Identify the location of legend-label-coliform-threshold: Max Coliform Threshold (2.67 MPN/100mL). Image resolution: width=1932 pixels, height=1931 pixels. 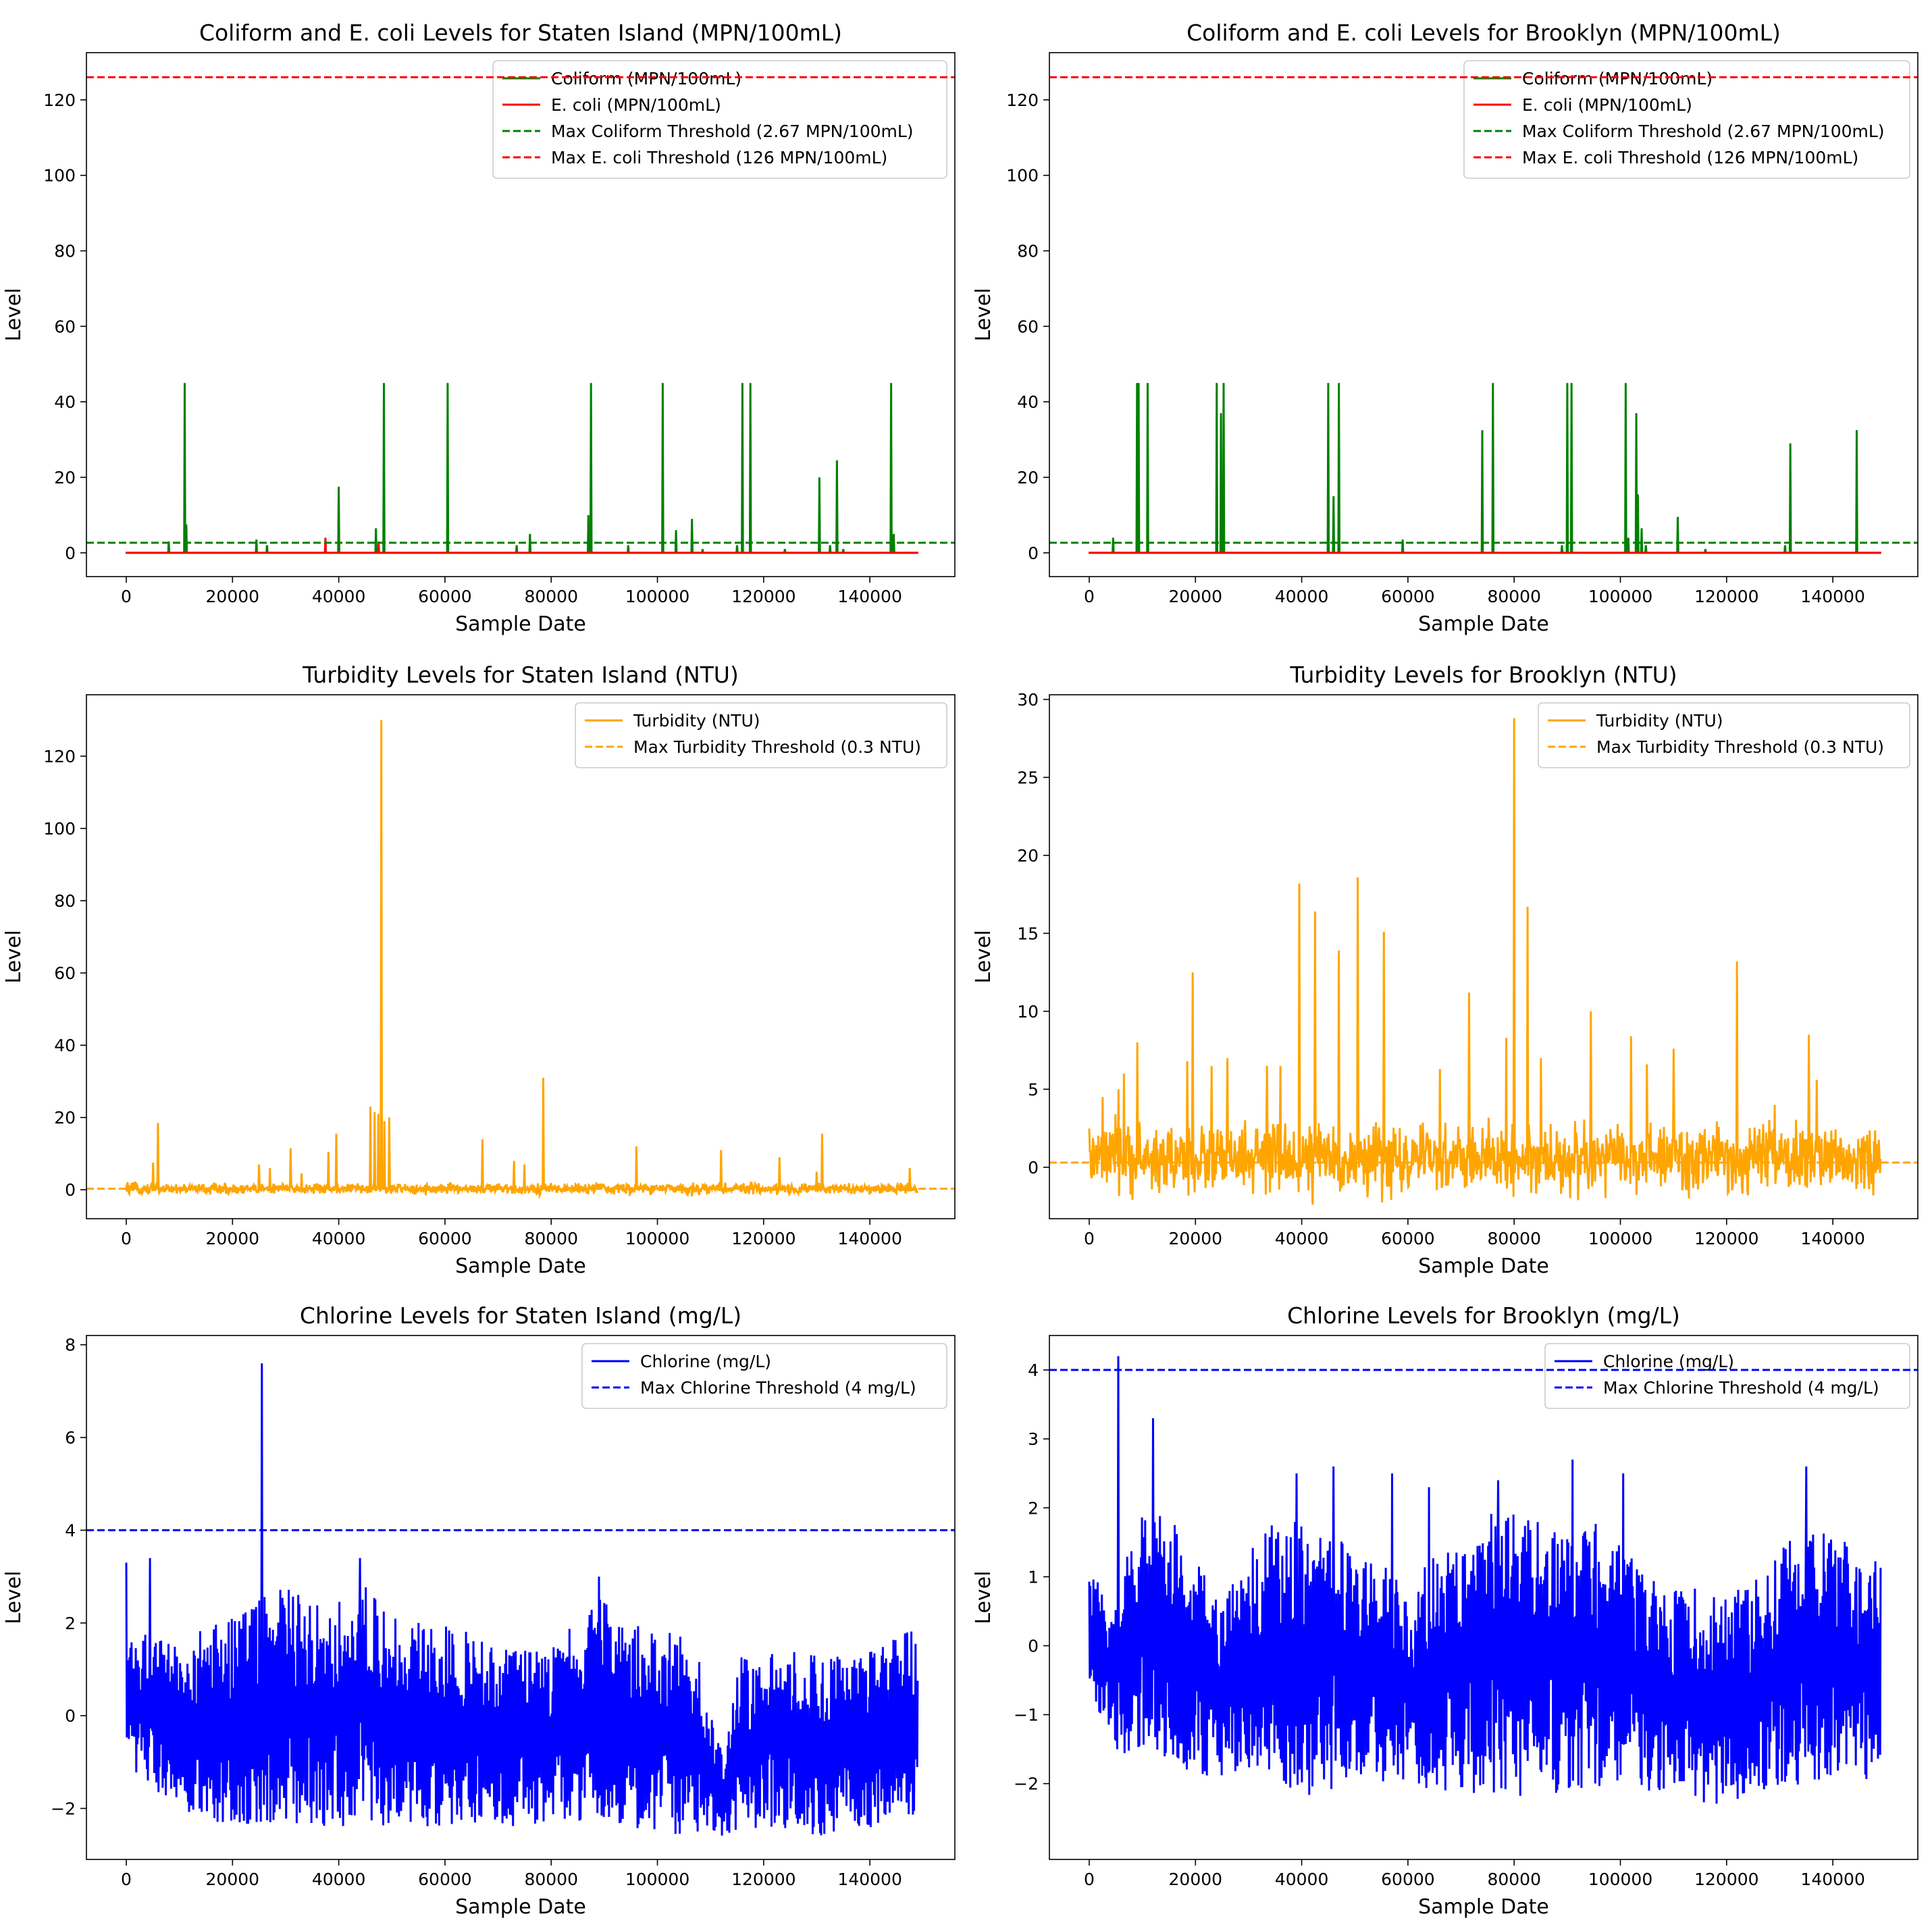
(1704, 132).